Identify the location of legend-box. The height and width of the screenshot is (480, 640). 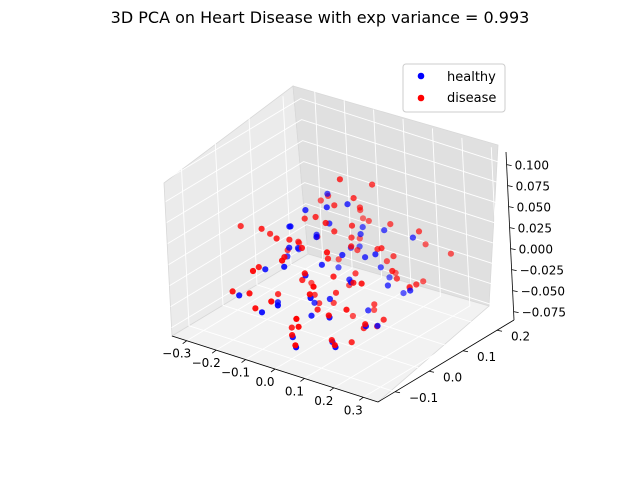
(454, 88).